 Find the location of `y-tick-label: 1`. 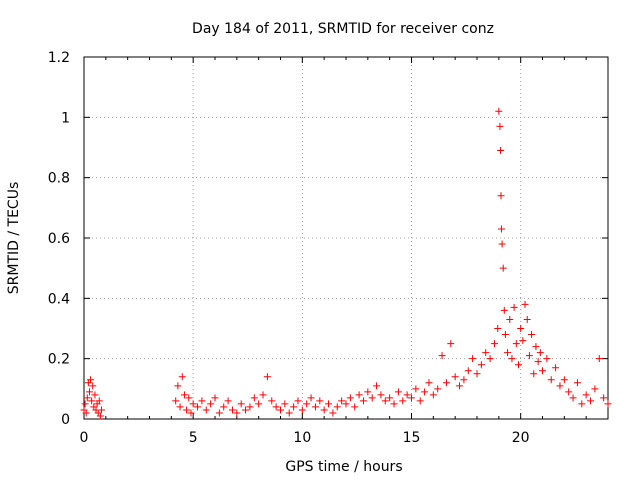

y-tick-label: 1 is located at coordinates (65, 118).